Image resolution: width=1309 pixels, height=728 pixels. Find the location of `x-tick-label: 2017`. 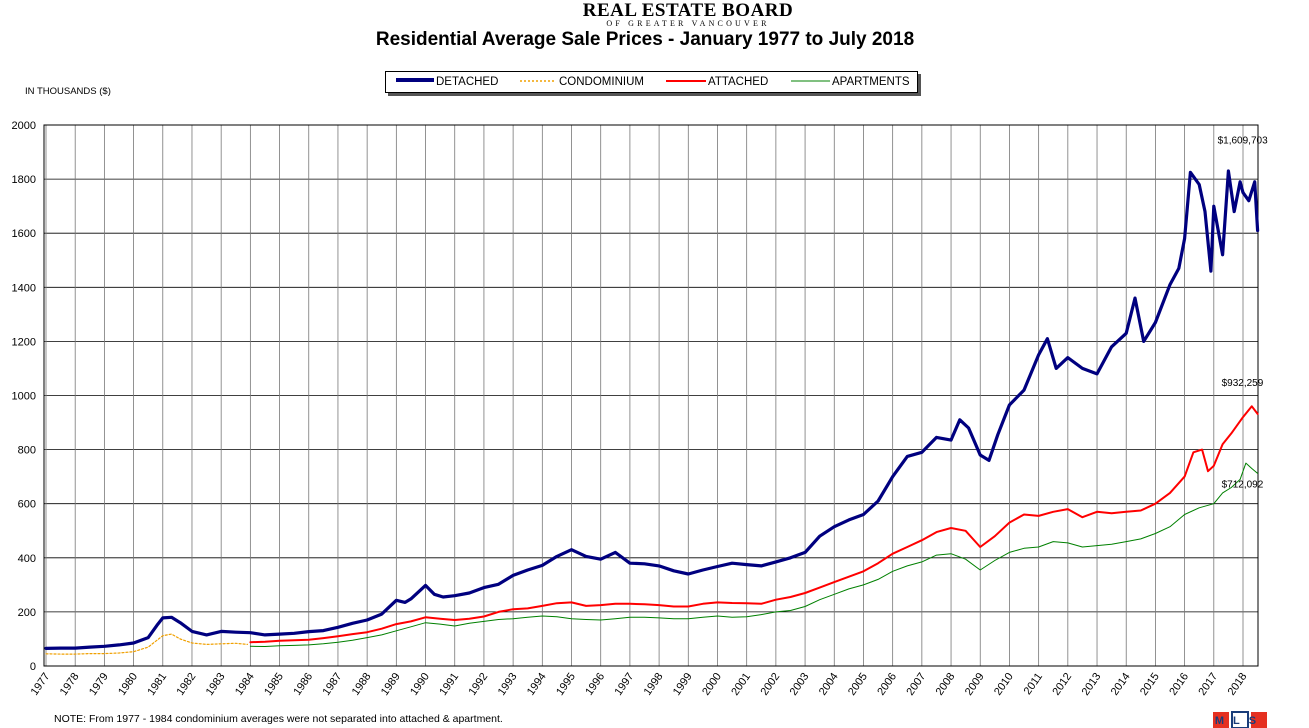

x-tick-label: 2017 is located at coordinates (1208, 684).